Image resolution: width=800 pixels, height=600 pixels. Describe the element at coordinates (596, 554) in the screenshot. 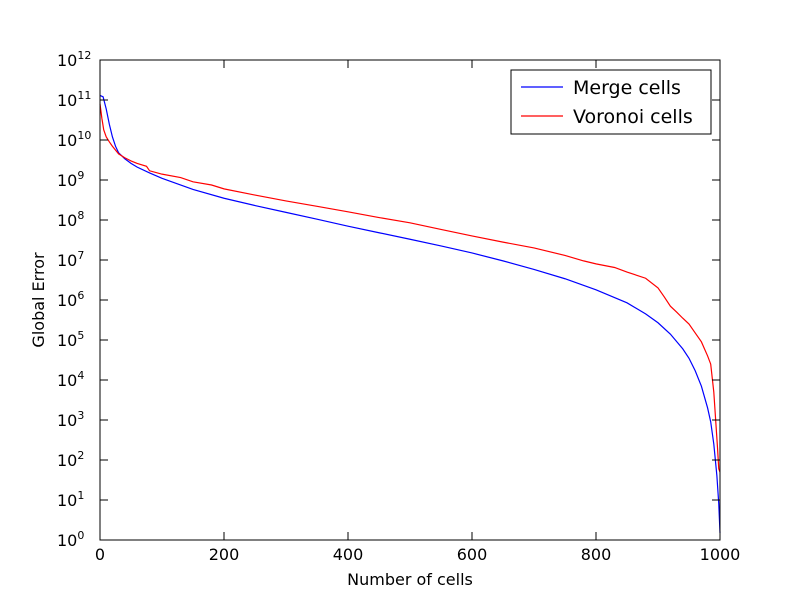

I see `x-tick-label: 800` at that location.